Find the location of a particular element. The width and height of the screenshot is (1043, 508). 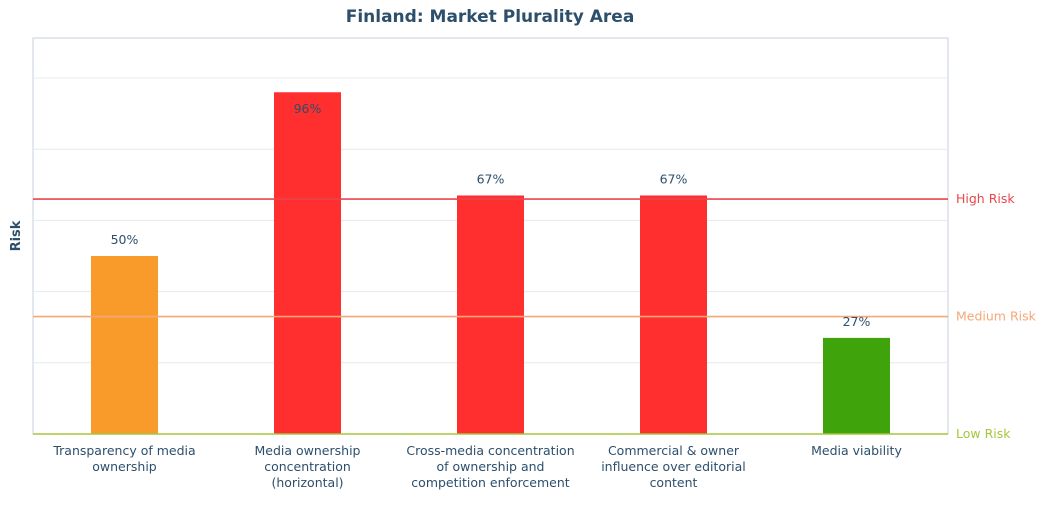

threshold-label: Medium Risk is located at coordinates (996, 316).